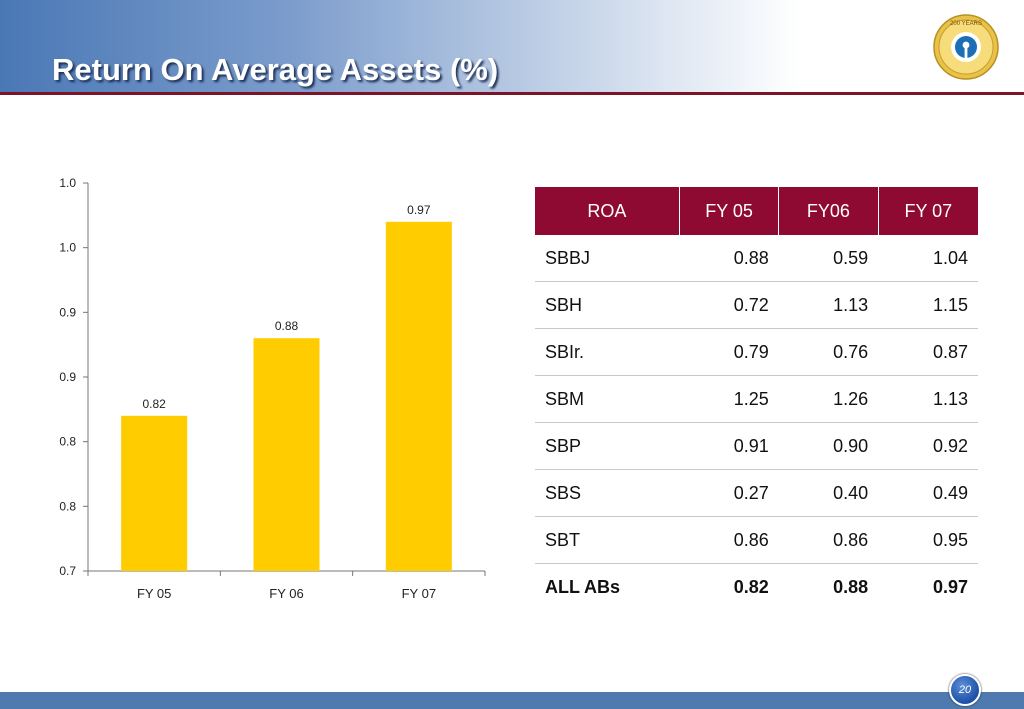 The image size is (1024, 709). What do you see at coordinates (828, 258) in the screenshot?
I see `value-cell: 0.59` at bounding box center [828, 258].